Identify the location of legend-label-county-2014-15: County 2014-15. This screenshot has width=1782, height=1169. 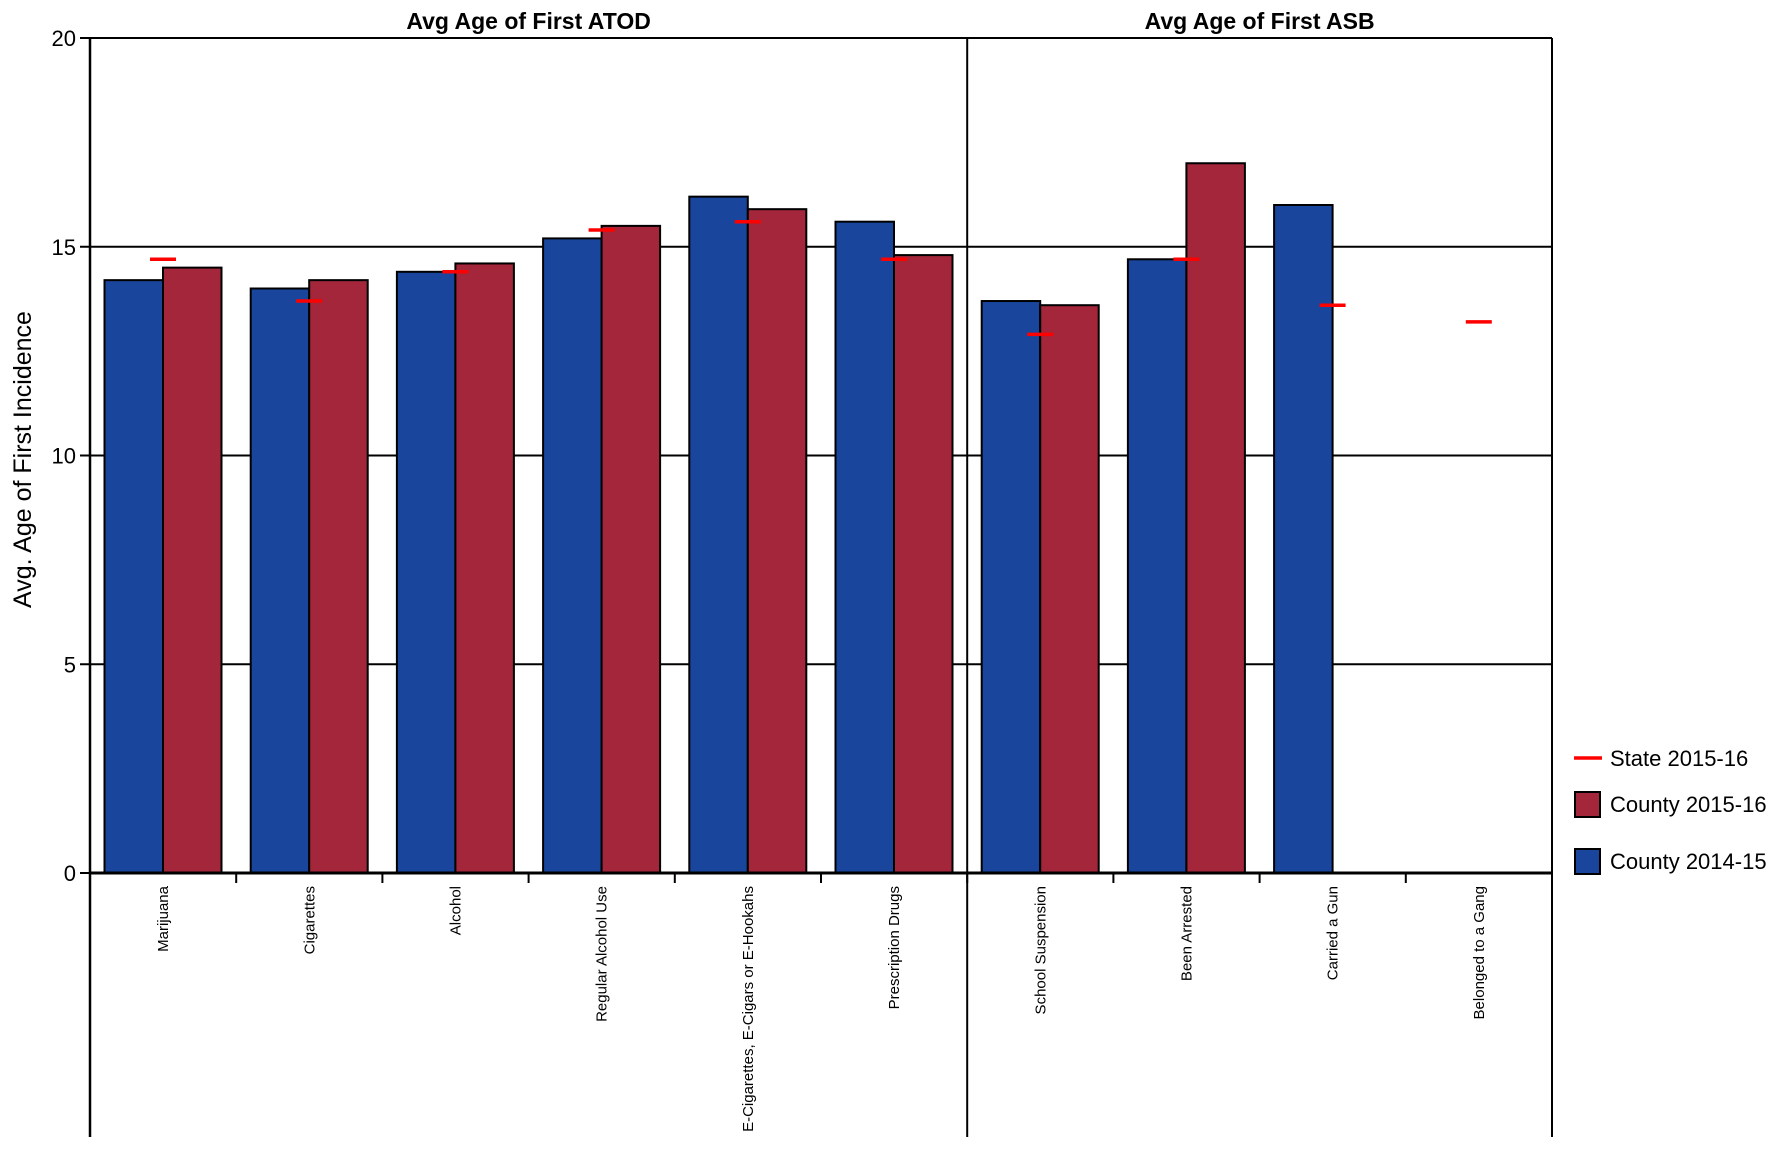
(1688, 861).